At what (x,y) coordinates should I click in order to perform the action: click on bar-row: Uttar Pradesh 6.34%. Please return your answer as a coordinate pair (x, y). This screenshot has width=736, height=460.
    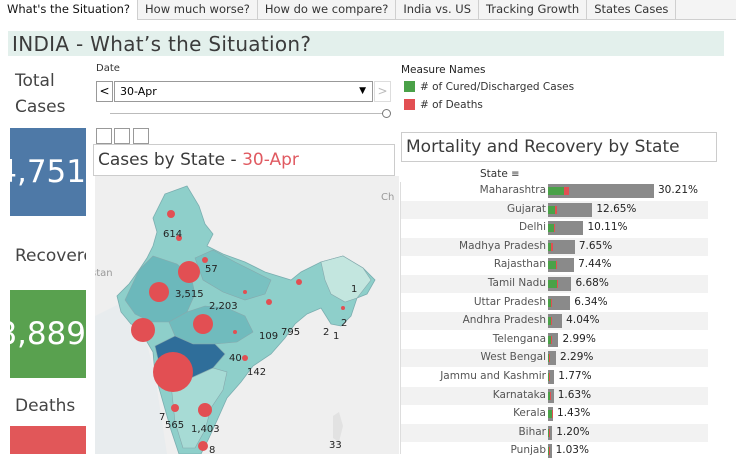
    Looking at the image, I should click on (554, 303).